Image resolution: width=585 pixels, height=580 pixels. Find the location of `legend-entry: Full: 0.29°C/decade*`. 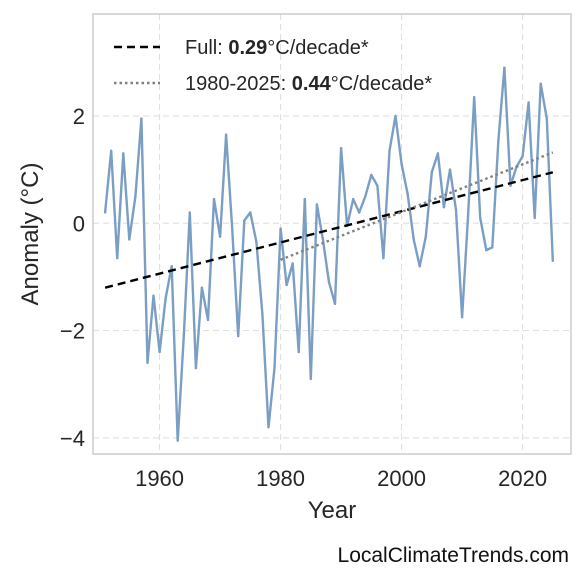

legend-entry: Full: 0.29°C/decade* is located at coordinates (277, 48).